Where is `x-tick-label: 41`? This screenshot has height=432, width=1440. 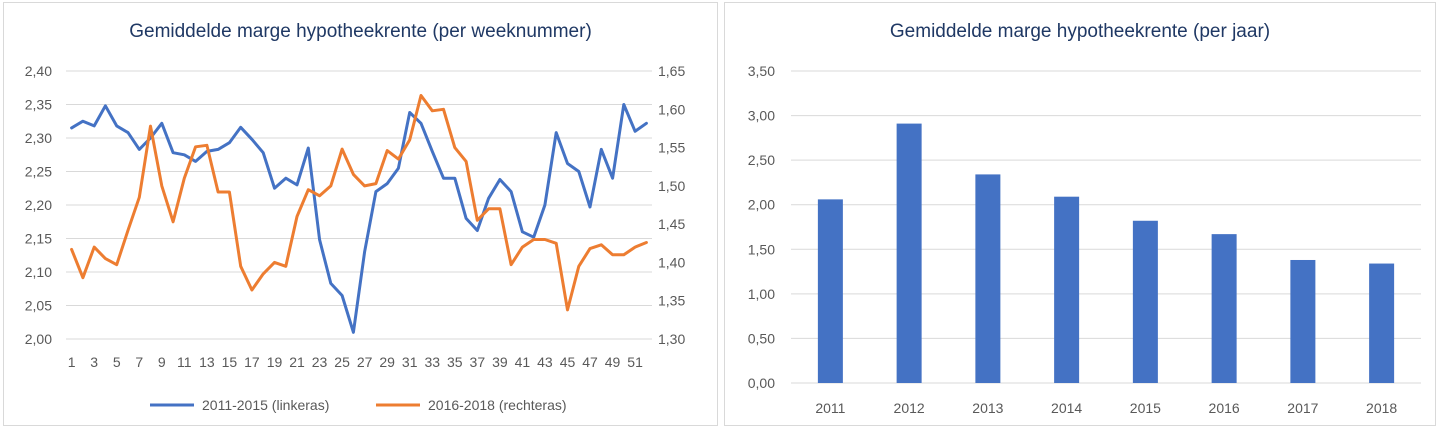
x-tick-label: 41 is located at coordinates (523, 362).